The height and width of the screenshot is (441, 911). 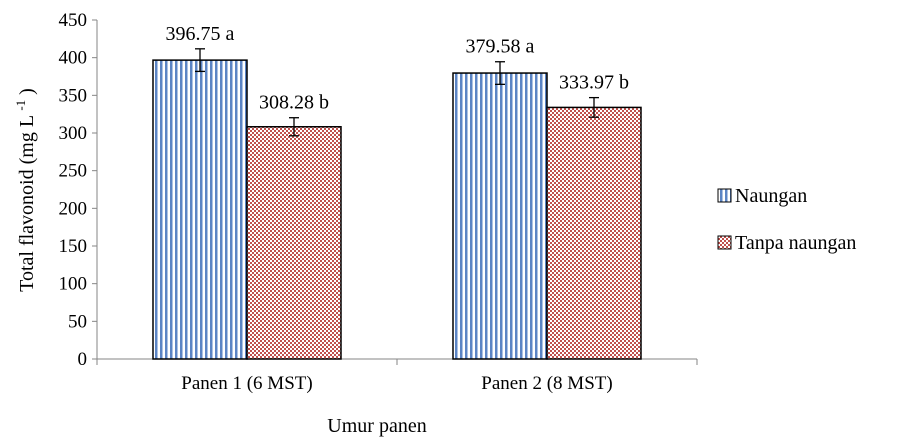 What do you see at coordinates (73, 58) in the screenshot?
I see `y-tick-label: 400` at bounding box center [73, 58].